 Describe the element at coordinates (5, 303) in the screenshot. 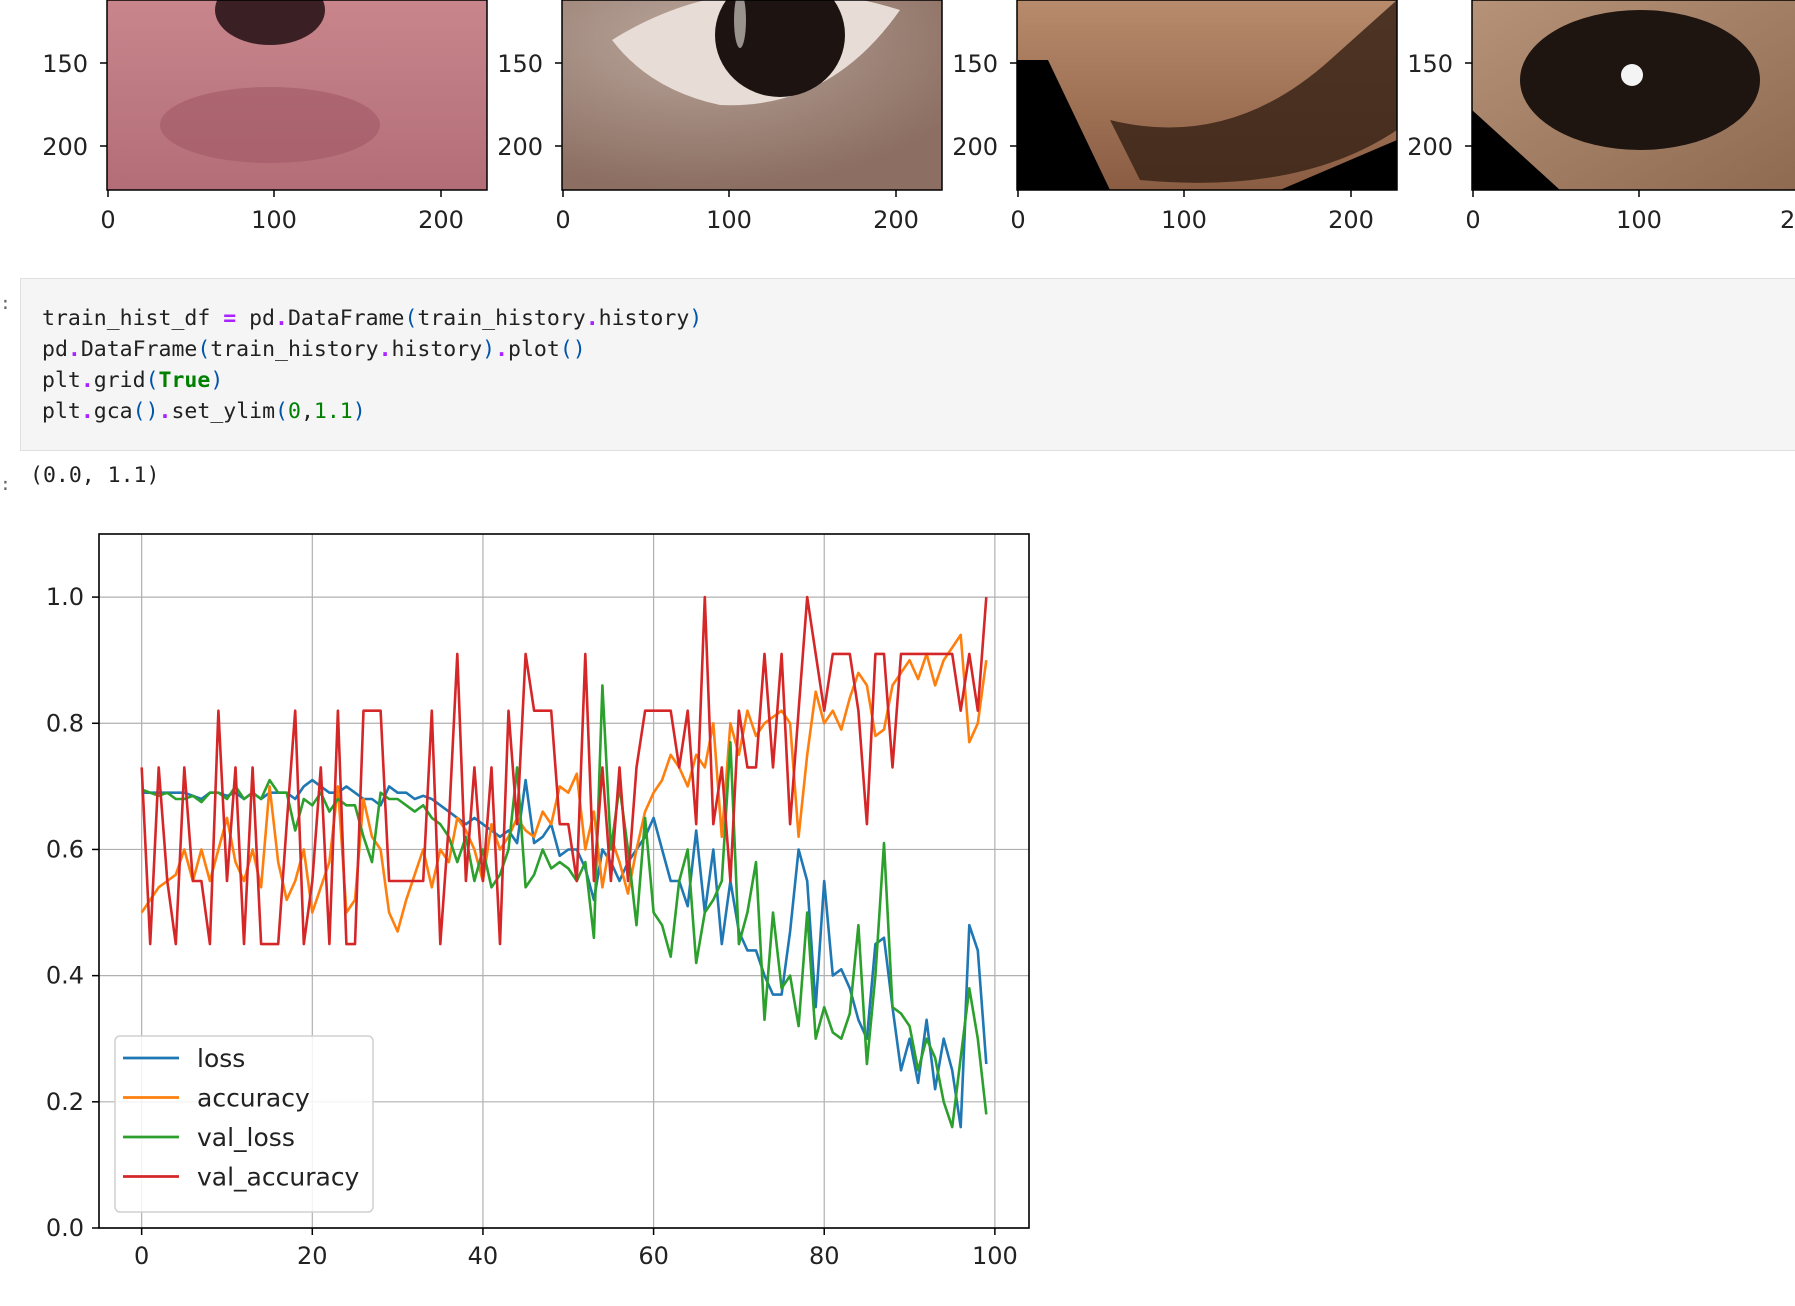

I see `code-cell-prompt: :` at that location.